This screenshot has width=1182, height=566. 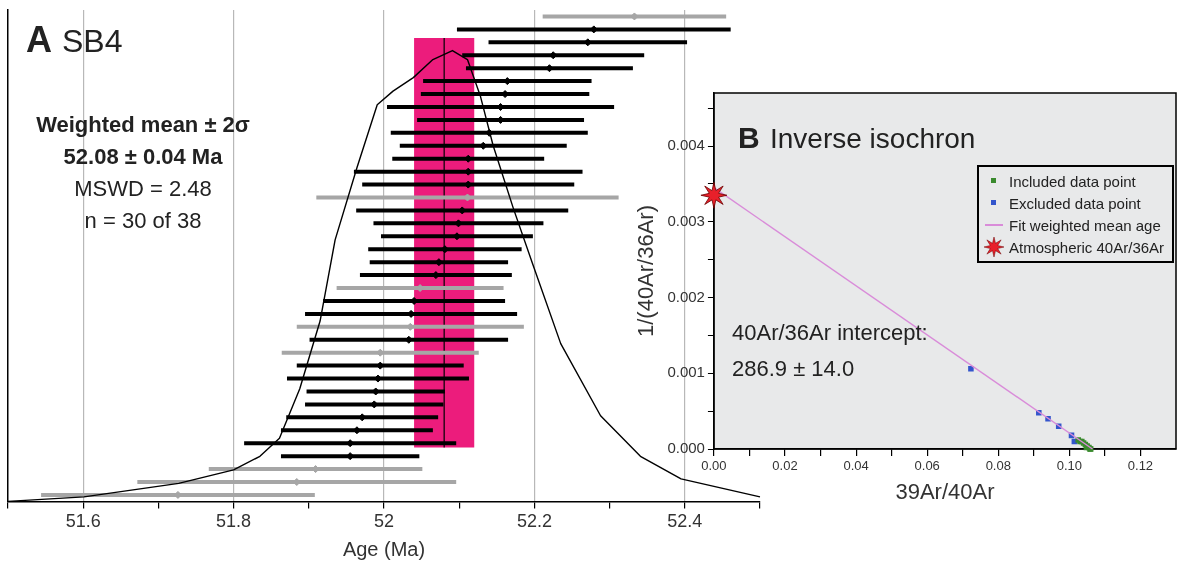 What do you see at coordinates (686, 220) in the screenshot?
I see `y-tick-label: 0.003` at bounding box center [686, 220].